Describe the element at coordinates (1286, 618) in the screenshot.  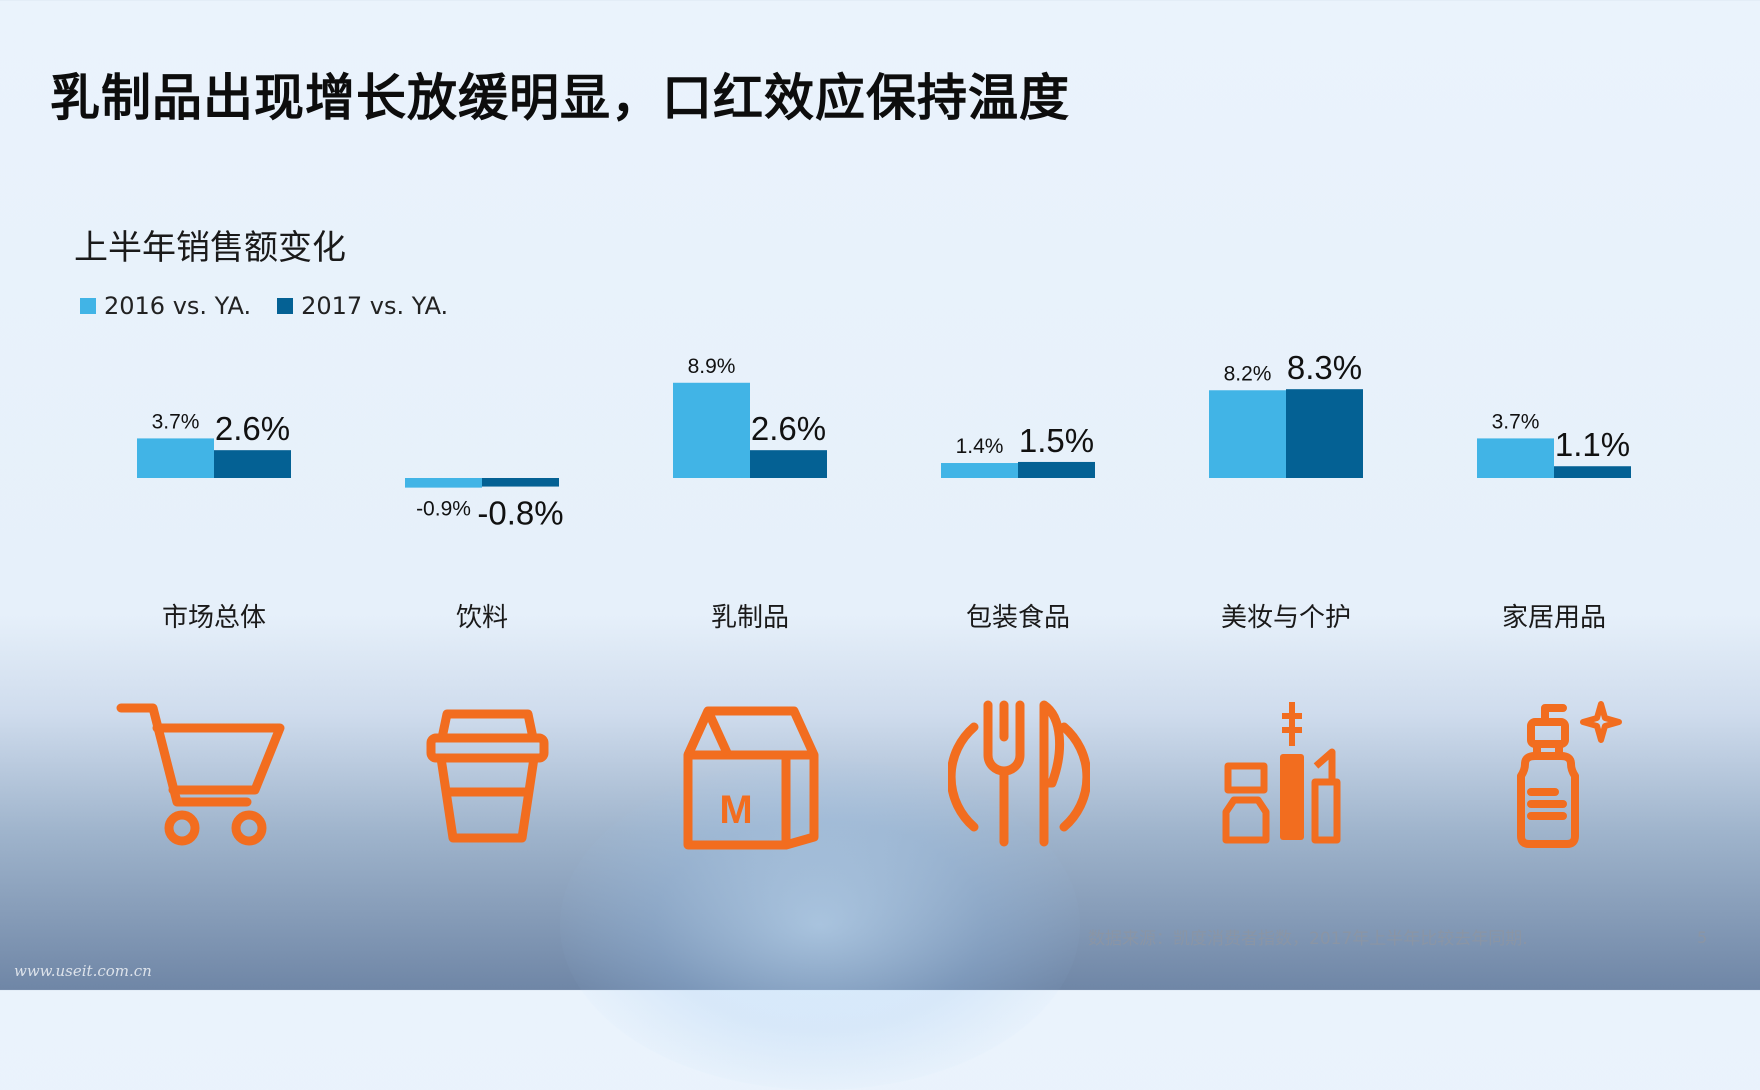
I see `category-label-4: 美妆与个护` at that location.